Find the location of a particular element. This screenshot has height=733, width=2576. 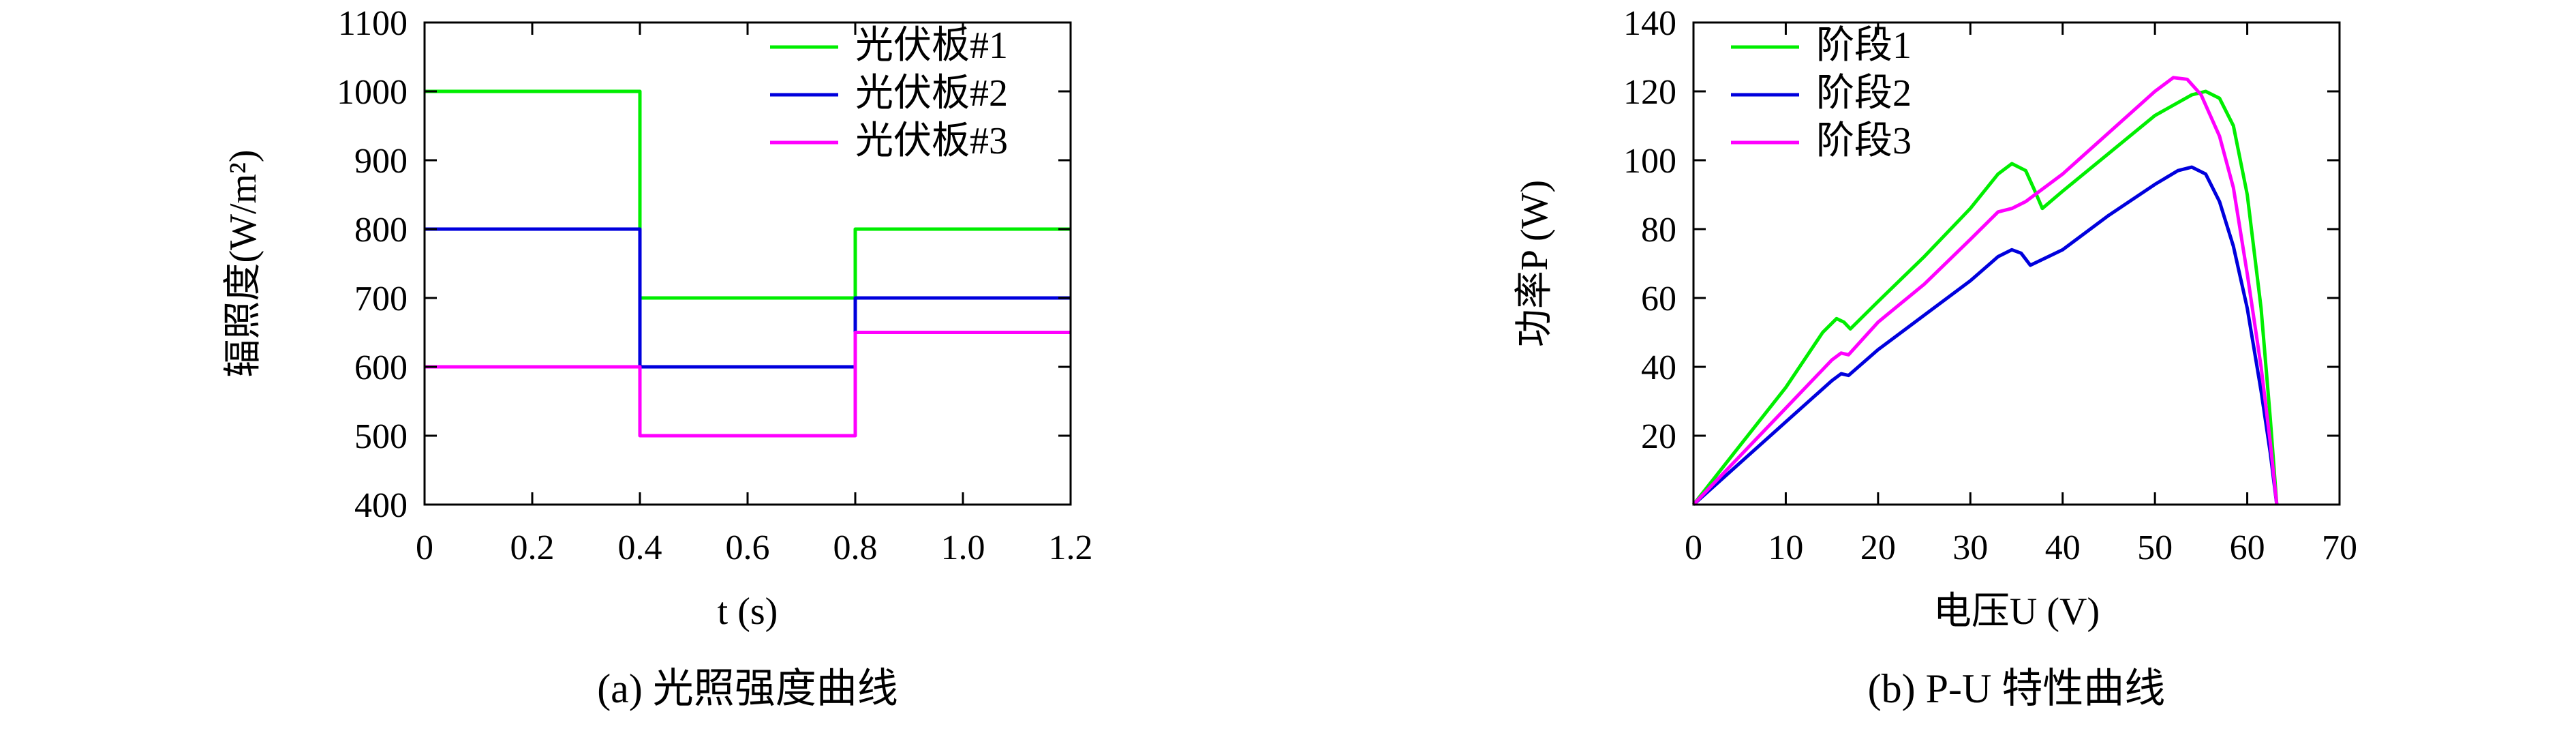

y-tick-label: 400 is located at coordinates (381, 505).